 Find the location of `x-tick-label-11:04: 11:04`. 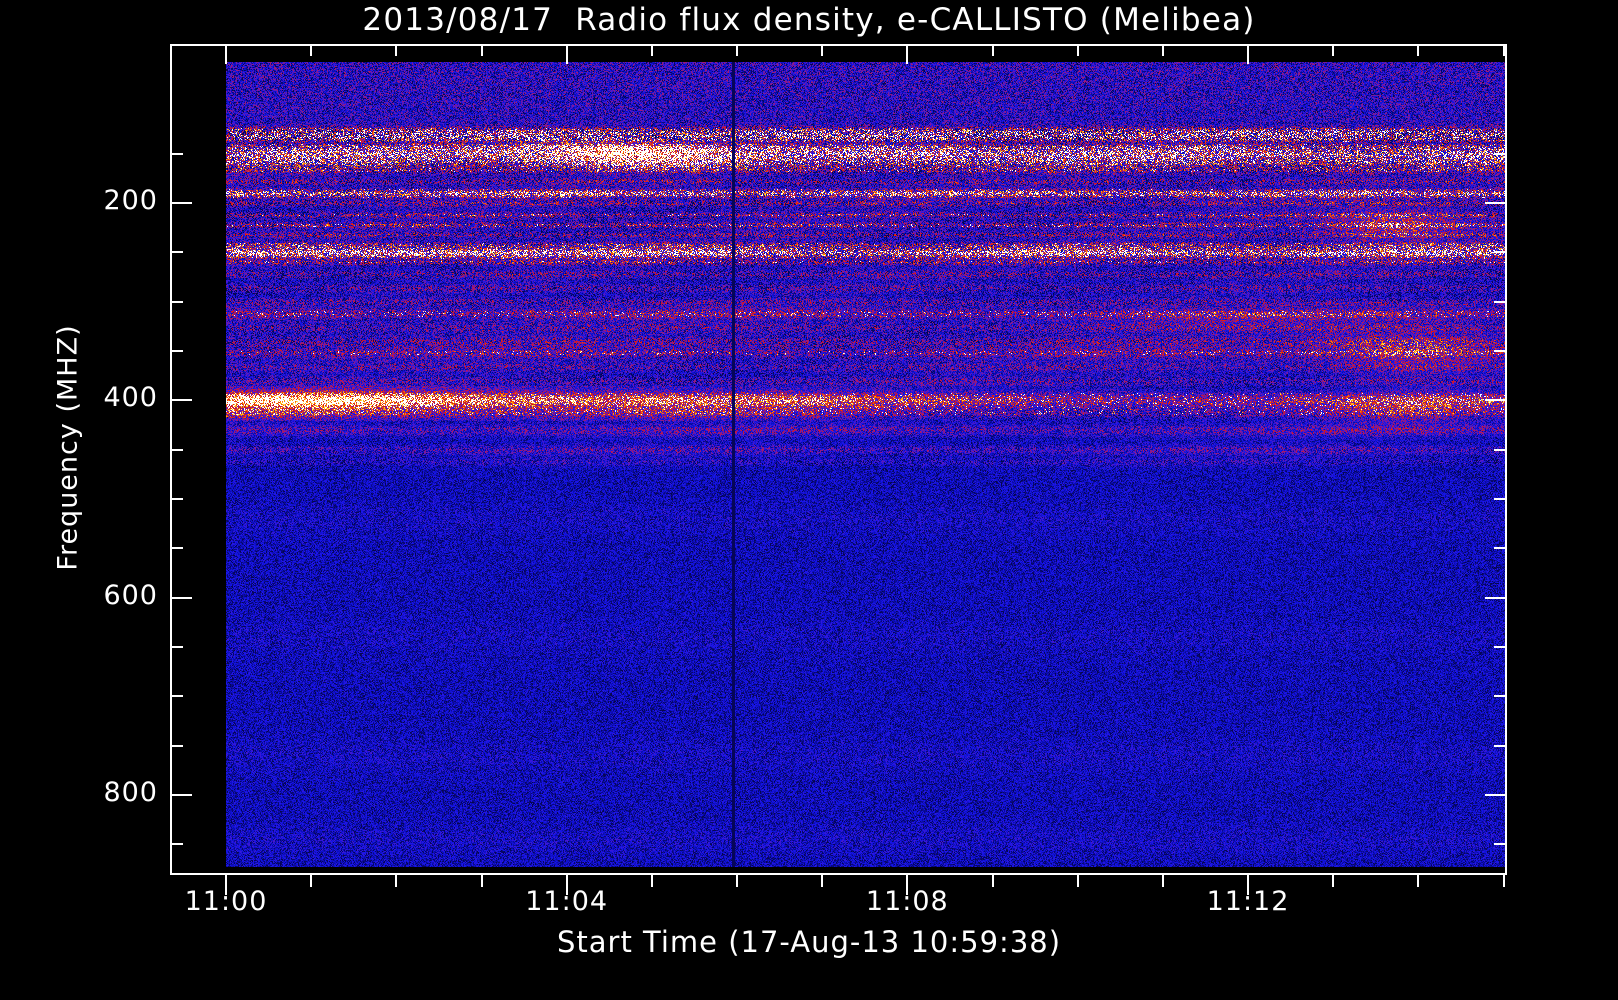

x-tick-label-11:04: 11:04 is located at coordinates (567, 901).